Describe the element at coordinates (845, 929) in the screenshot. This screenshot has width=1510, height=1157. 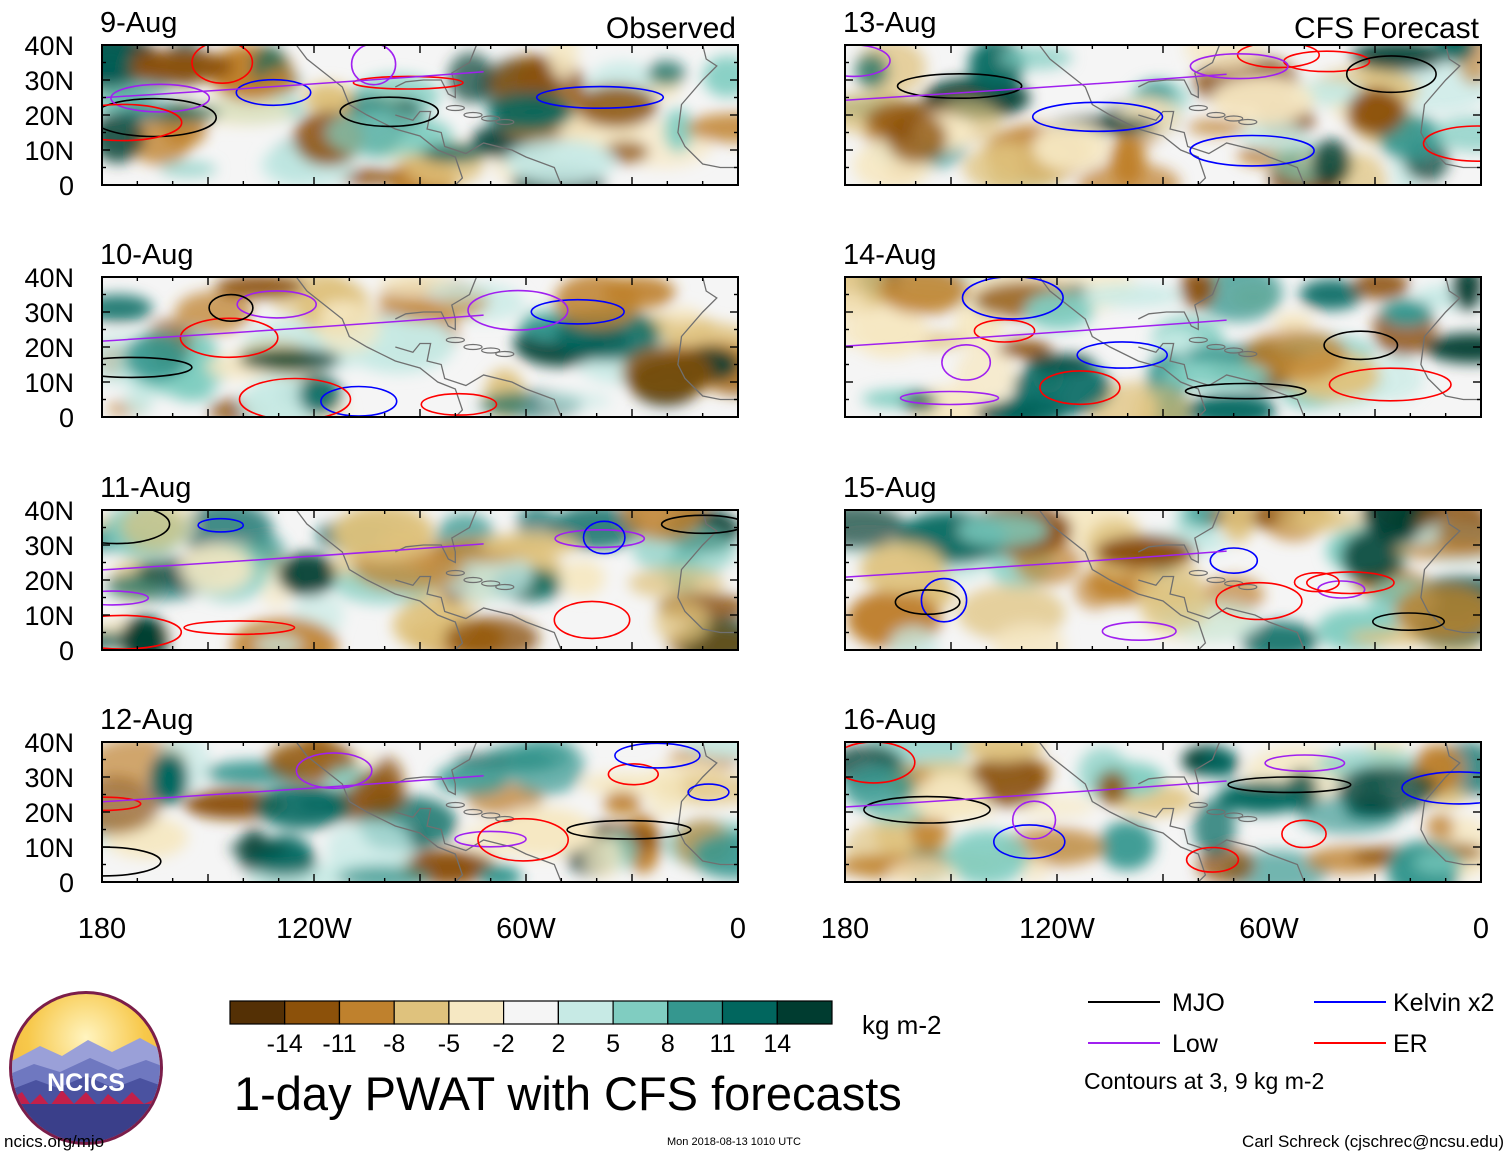
I see `lon-tick-label: 180` at that location.